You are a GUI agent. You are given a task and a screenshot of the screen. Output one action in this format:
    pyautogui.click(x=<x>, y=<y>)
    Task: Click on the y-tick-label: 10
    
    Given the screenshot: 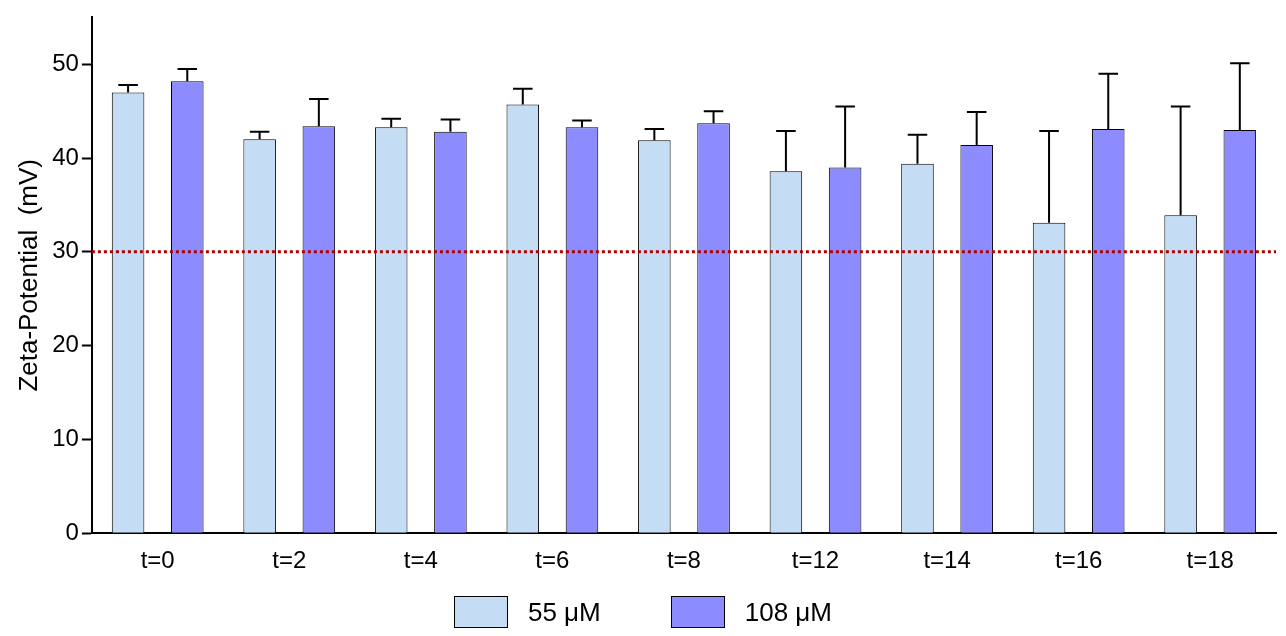 What is the action you would take?
    pyautogui.click(x=65, y=438)
    